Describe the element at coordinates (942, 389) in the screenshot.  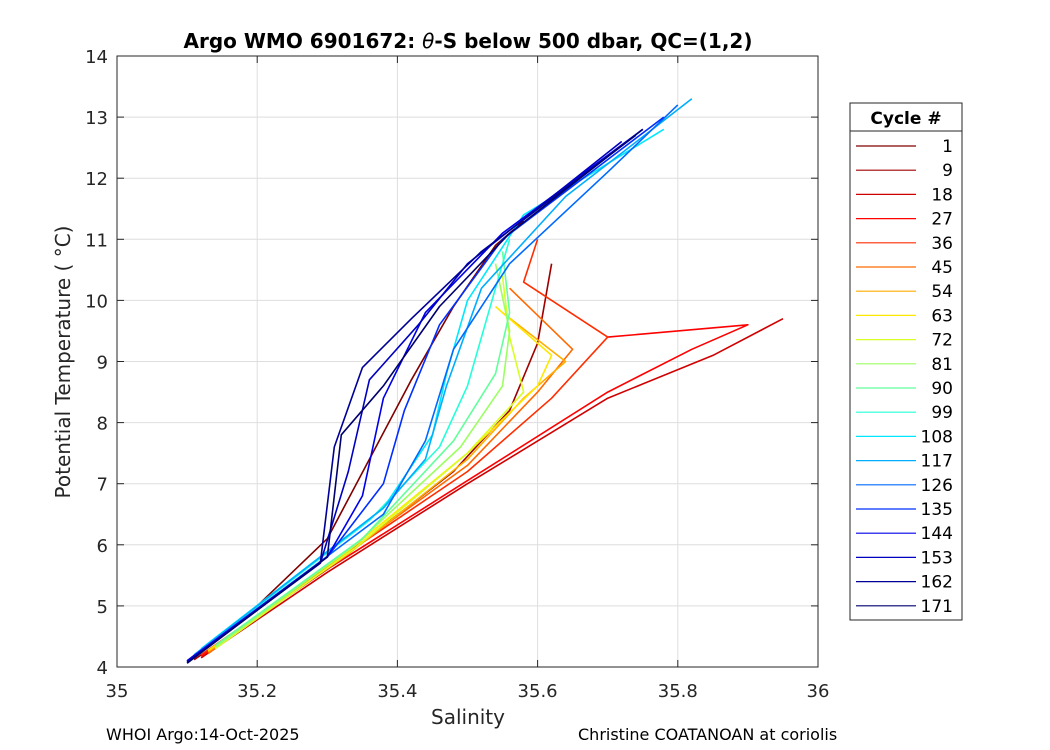
I see `legend-label-90: 90` at that location.